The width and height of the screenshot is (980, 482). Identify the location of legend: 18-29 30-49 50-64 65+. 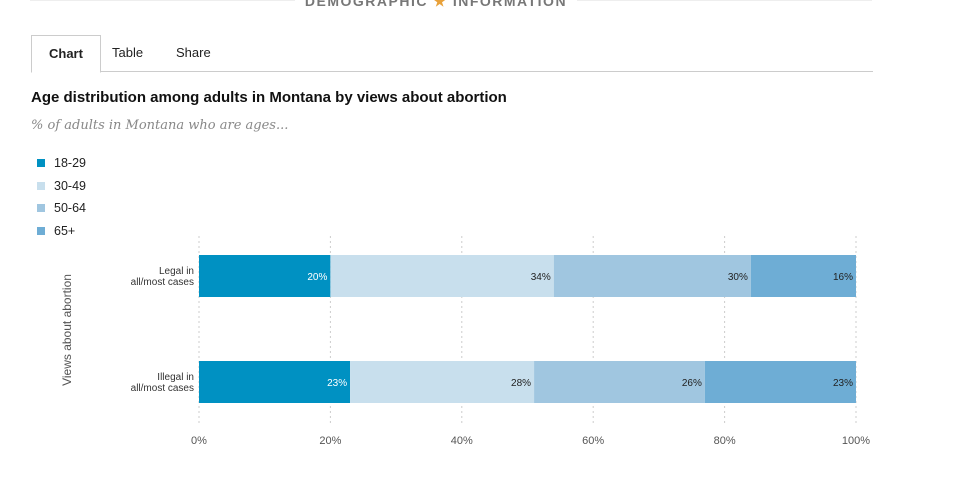
(61, 197).